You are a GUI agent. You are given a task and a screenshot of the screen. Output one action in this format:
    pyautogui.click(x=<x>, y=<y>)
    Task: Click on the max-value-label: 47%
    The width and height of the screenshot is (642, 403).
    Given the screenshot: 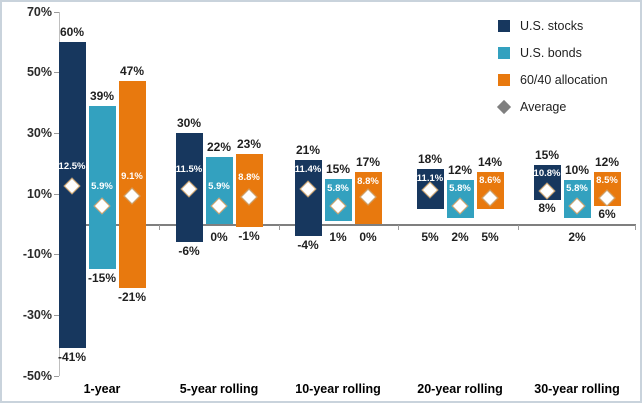 What is the action you would take?
    pyautogui.click(x=132, y=71)
    